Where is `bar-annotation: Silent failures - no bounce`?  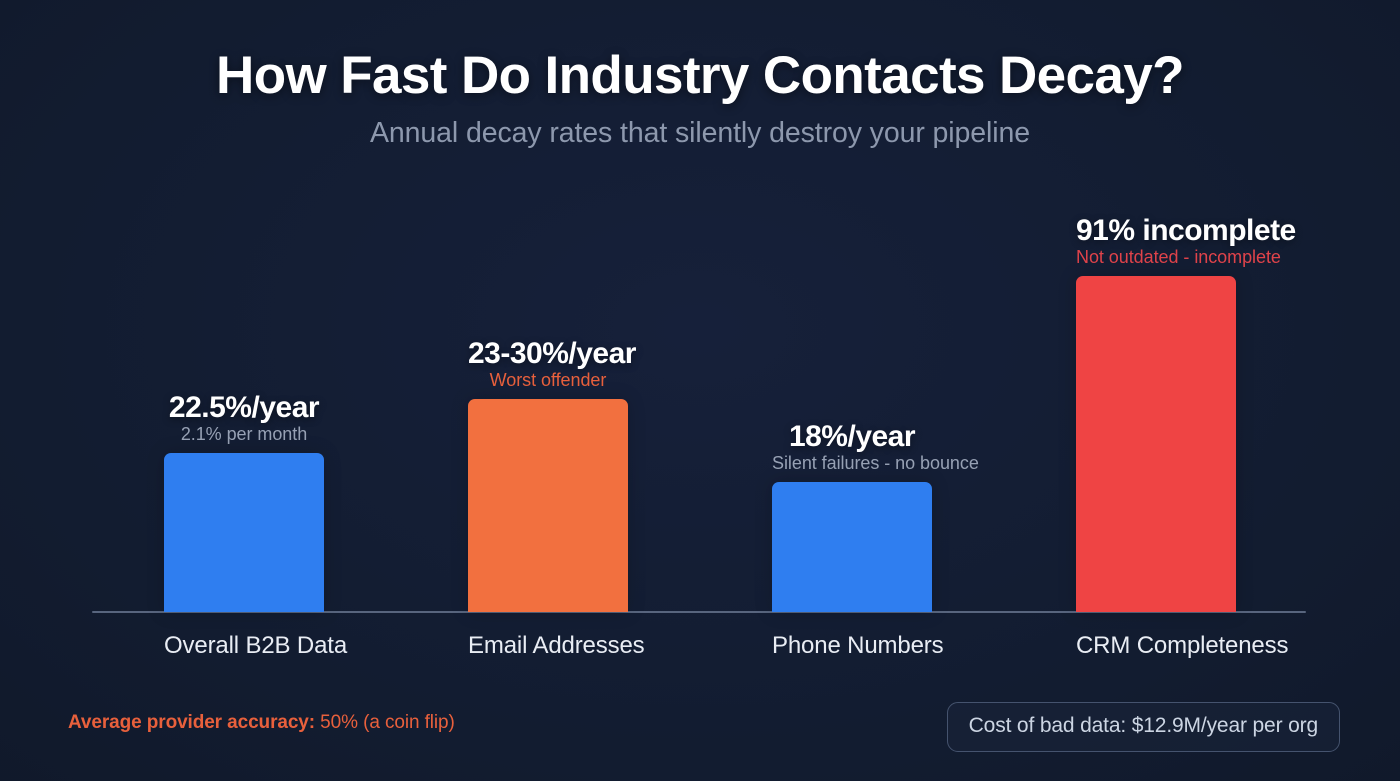 bar-annotation: Silent failures - no bounce is located at coordinates (875, 463).